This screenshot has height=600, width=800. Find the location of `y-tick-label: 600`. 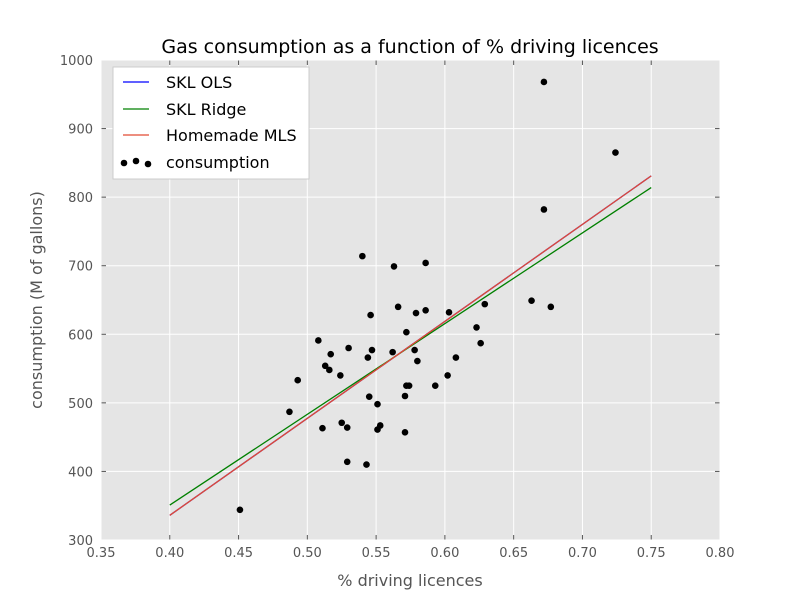

y-tick-label: 600 is located at coordinates (80, 335).